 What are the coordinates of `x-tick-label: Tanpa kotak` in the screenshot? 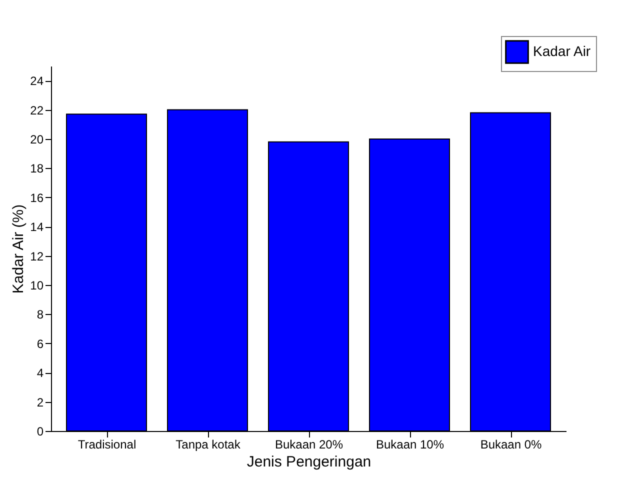 It's located at (209, 445).